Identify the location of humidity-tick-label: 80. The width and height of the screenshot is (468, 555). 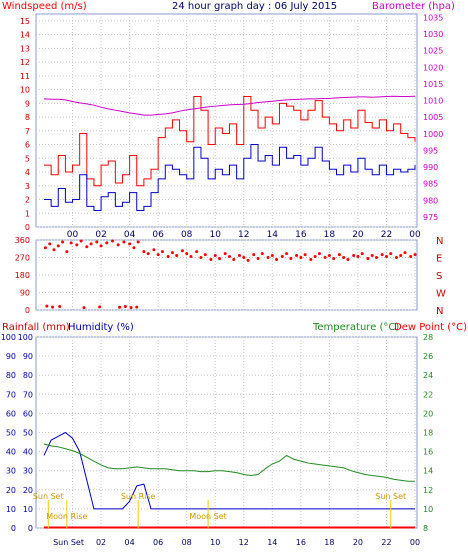
(11, 375).